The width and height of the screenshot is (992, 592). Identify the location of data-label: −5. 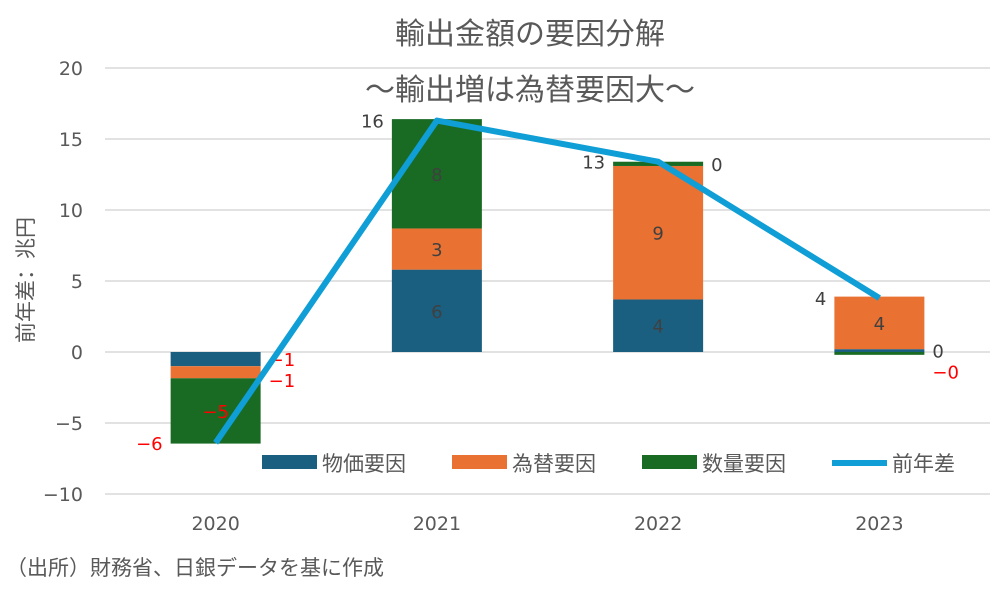
(215, 412).